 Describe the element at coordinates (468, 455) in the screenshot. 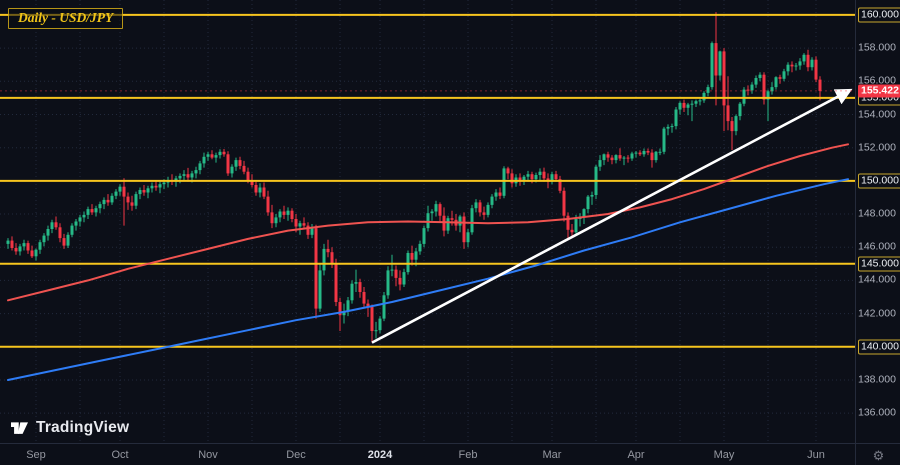

I see `time-axis-label: Feb` at that location.